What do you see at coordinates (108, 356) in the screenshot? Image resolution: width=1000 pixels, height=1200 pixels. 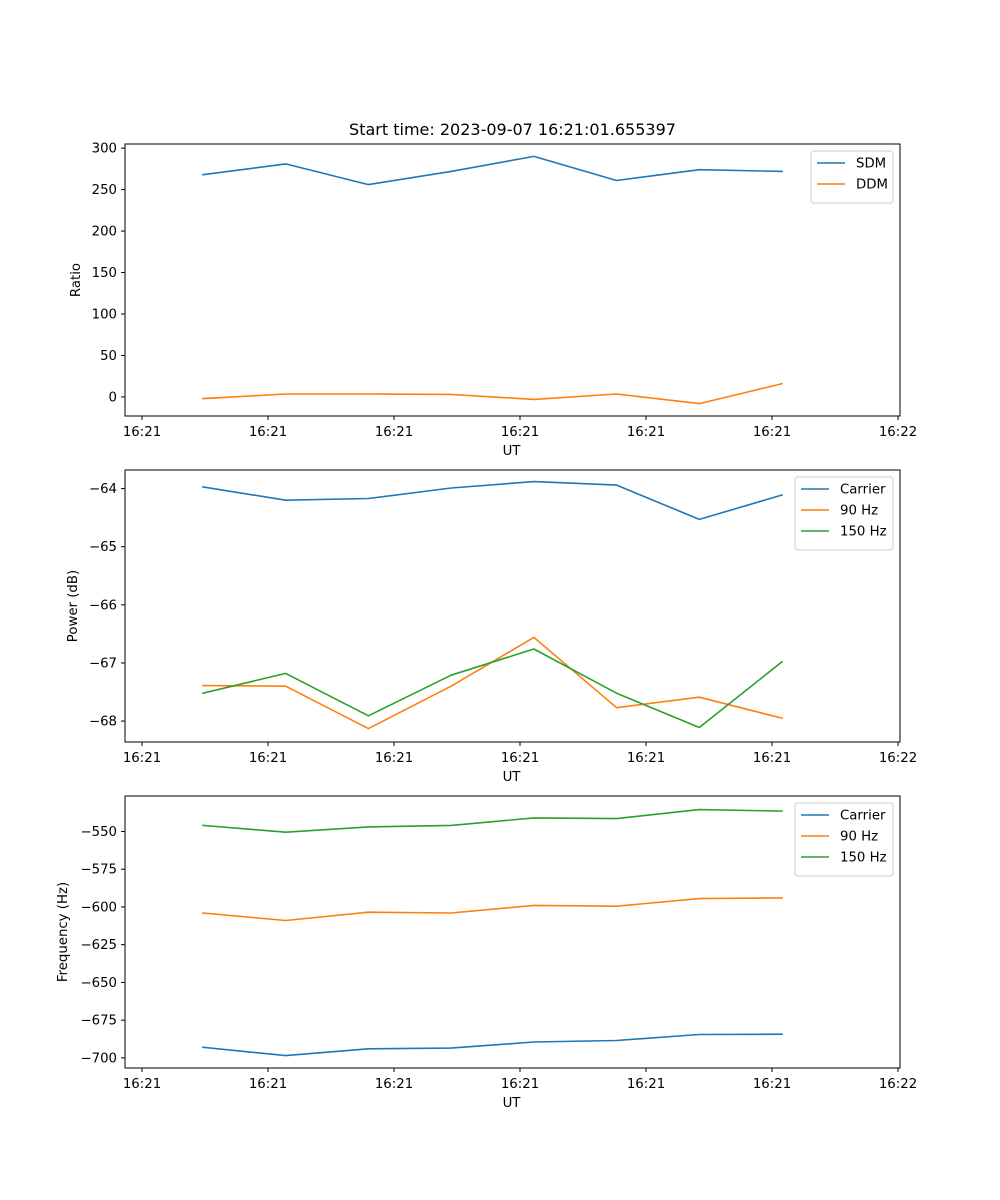 I see `y-tick-label: 50` at bounding box center [108, 356].